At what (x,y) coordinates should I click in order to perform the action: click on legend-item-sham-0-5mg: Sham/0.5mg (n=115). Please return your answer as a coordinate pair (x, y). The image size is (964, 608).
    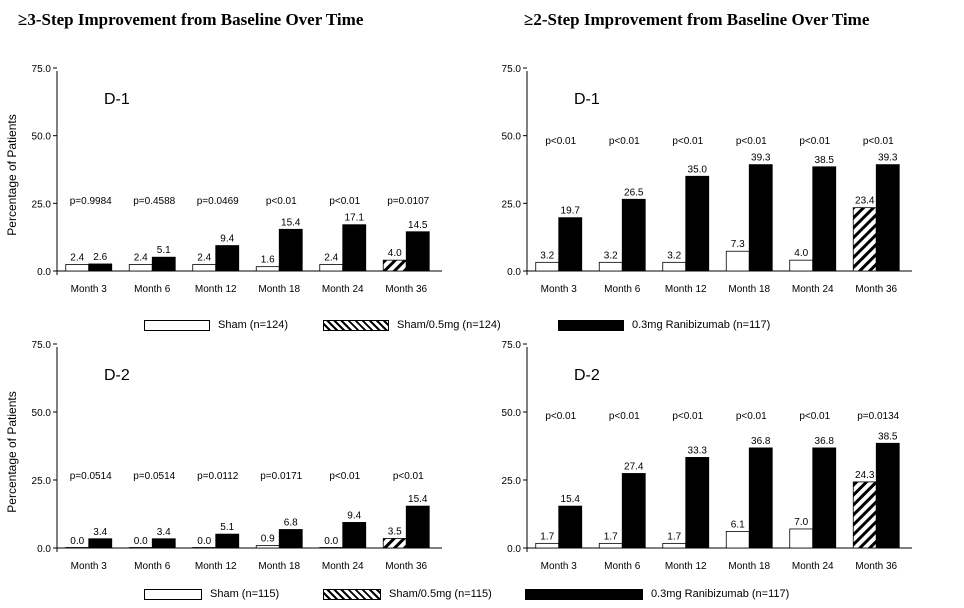
    Looking at the image, I should click on (407, 594).